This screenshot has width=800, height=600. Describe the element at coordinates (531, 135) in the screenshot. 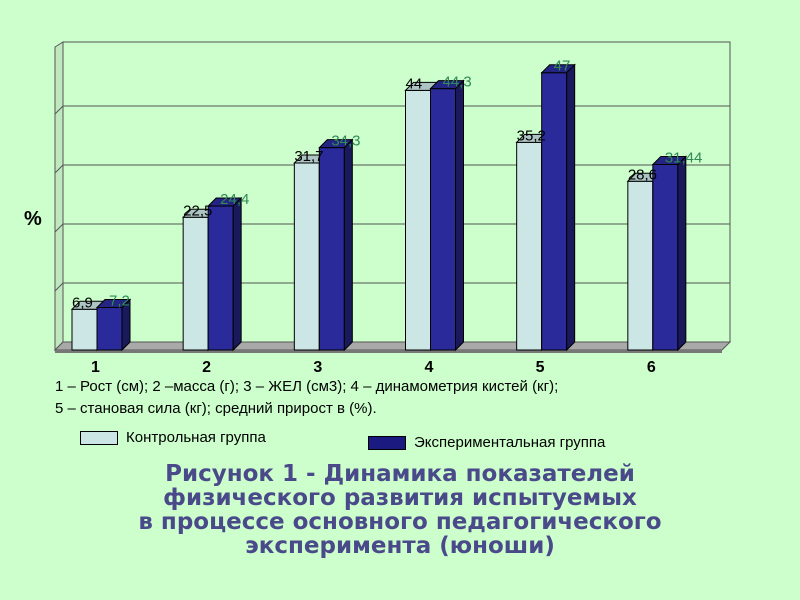

I see `data-label-control-5: 35,2` at that location.